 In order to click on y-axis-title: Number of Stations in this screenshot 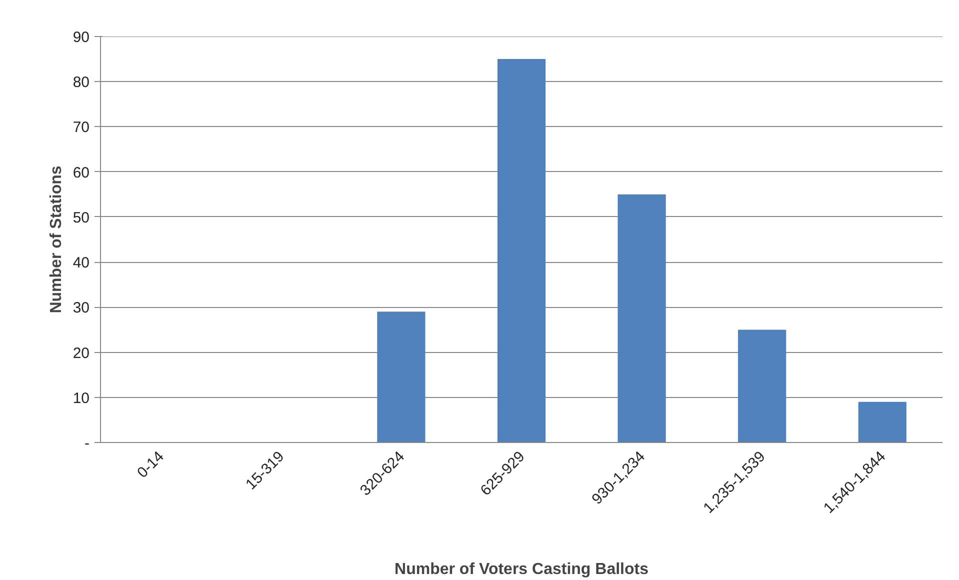, I will do `click(56, 240)`.